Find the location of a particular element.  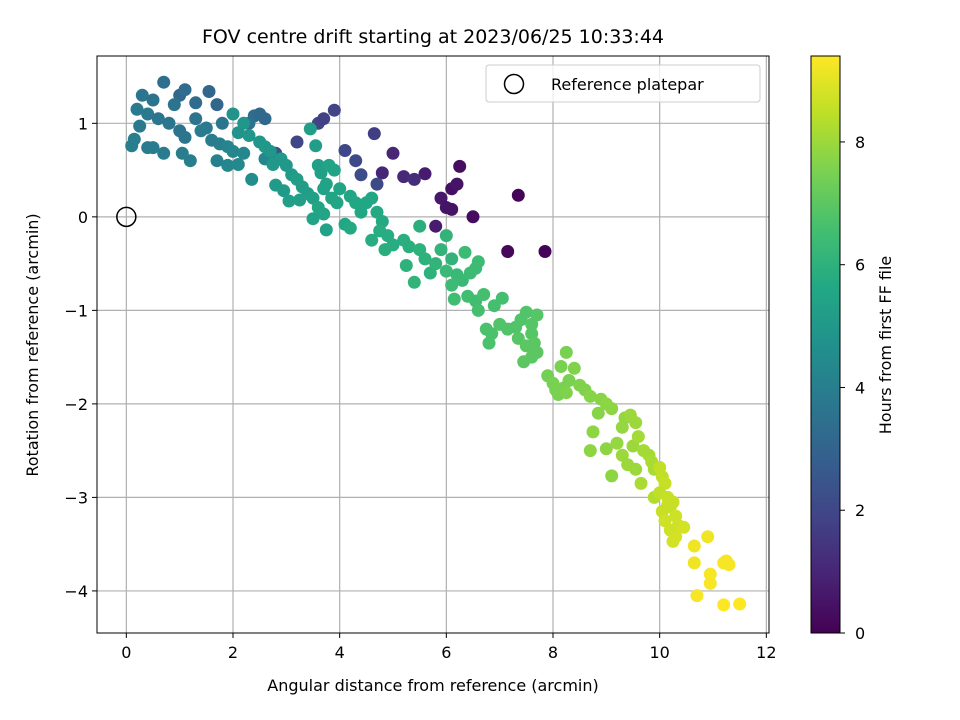

x-tick-label: 10 is located at coordinates (659, 652).